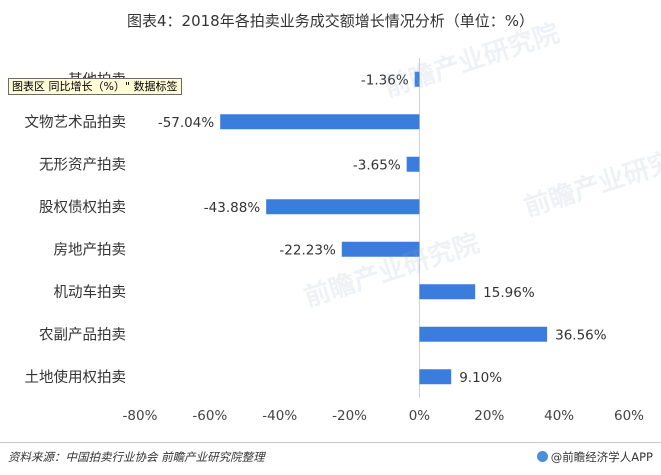  What do you see at coordinates (90, 249) in the screenshot?
I see `category-label: 房地产拍卖` at bounding box center [90, 249].